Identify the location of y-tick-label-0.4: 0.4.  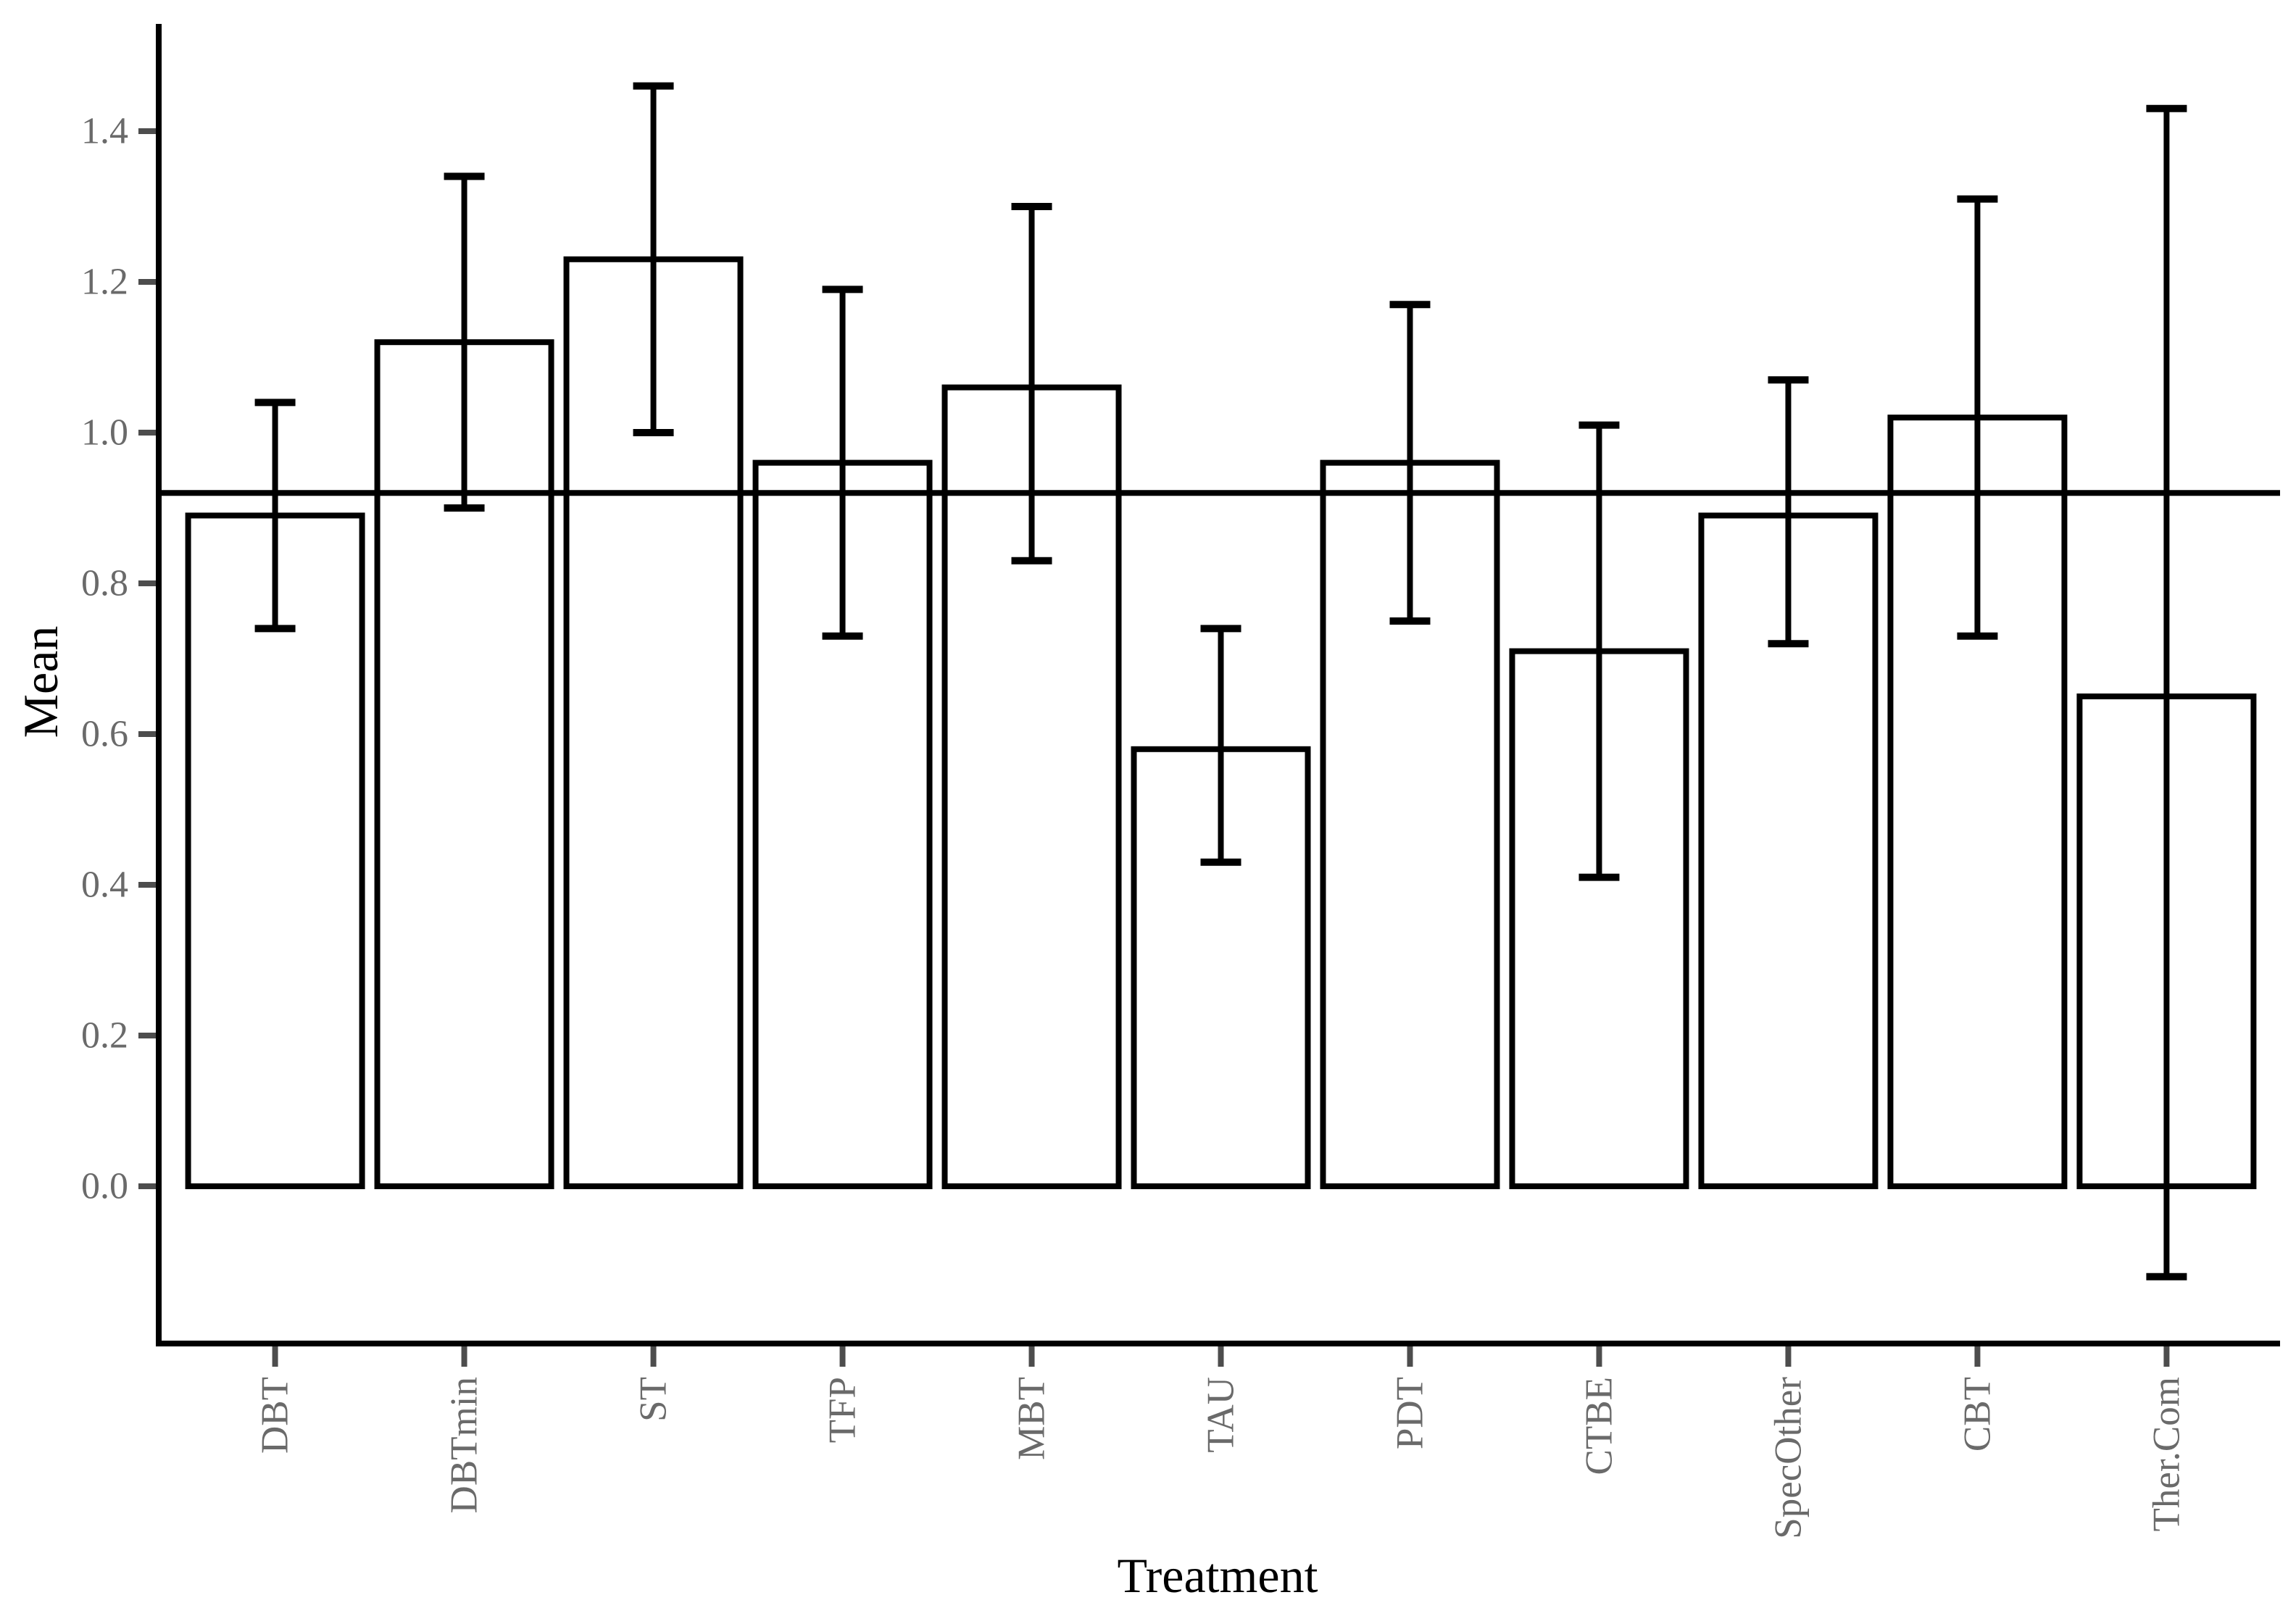
(104, 885).